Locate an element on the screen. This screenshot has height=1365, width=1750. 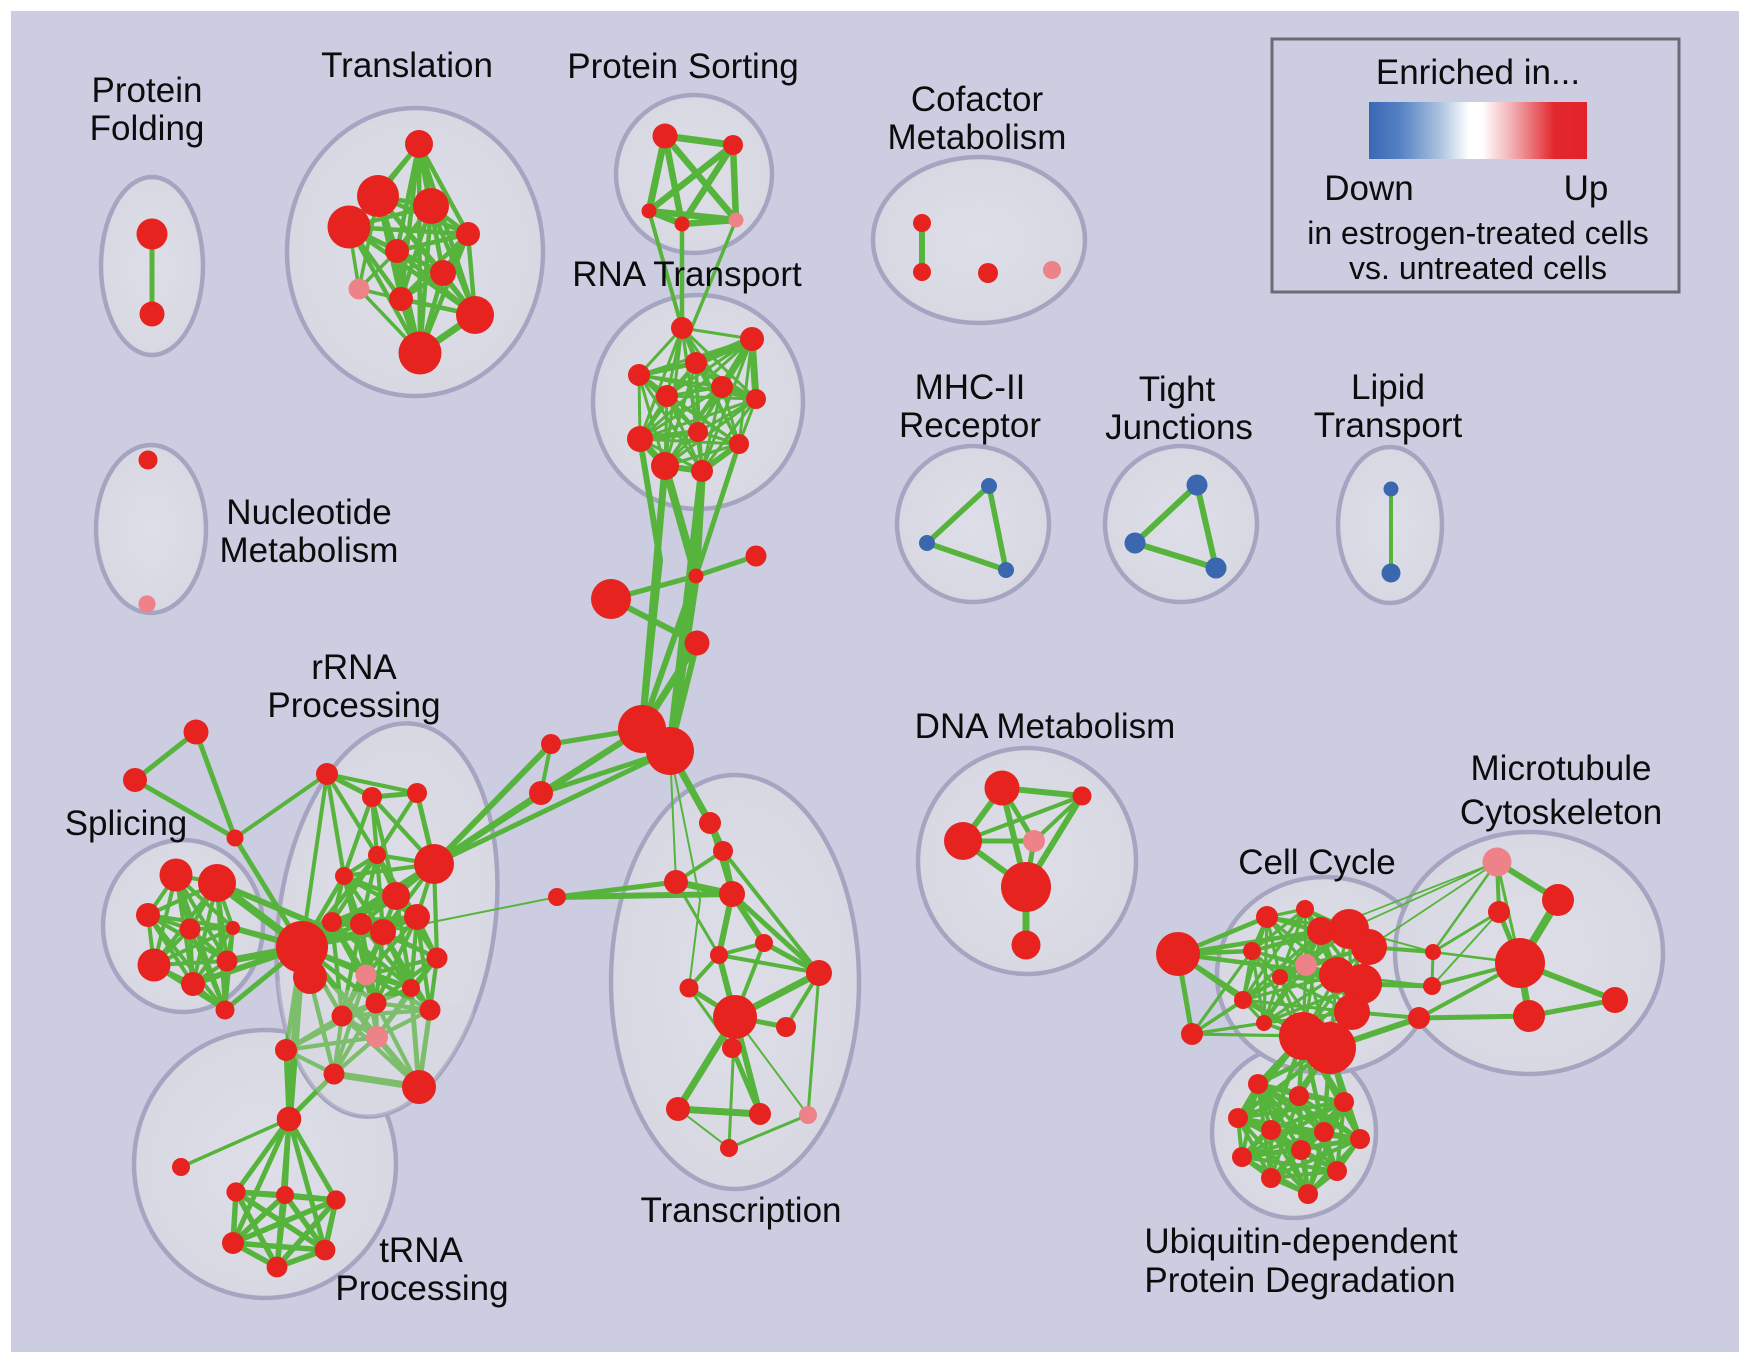
svg-text: vs. untreated cells is located at coordinates (1478, 268).